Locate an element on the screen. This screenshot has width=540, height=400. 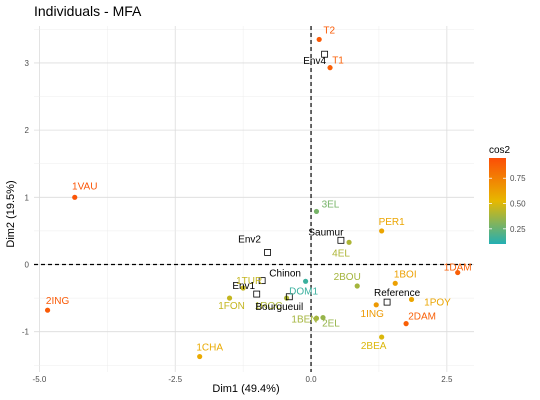
legend-title: cos2 is located at coordinates (500, 150).